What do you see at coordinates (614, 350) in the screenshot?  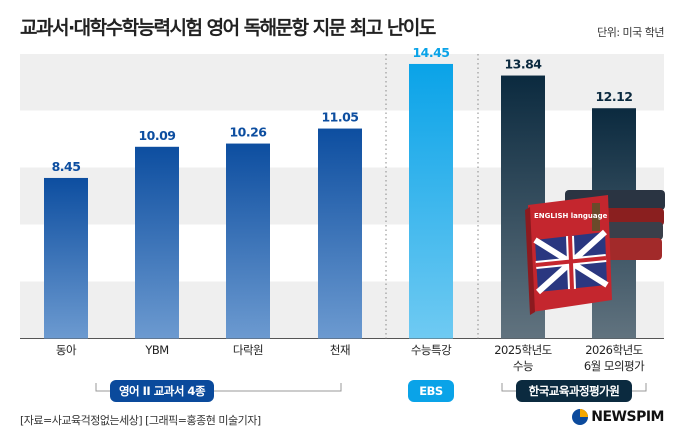 I see `category-label: 2026학년도` at bounding box center [614, 350].